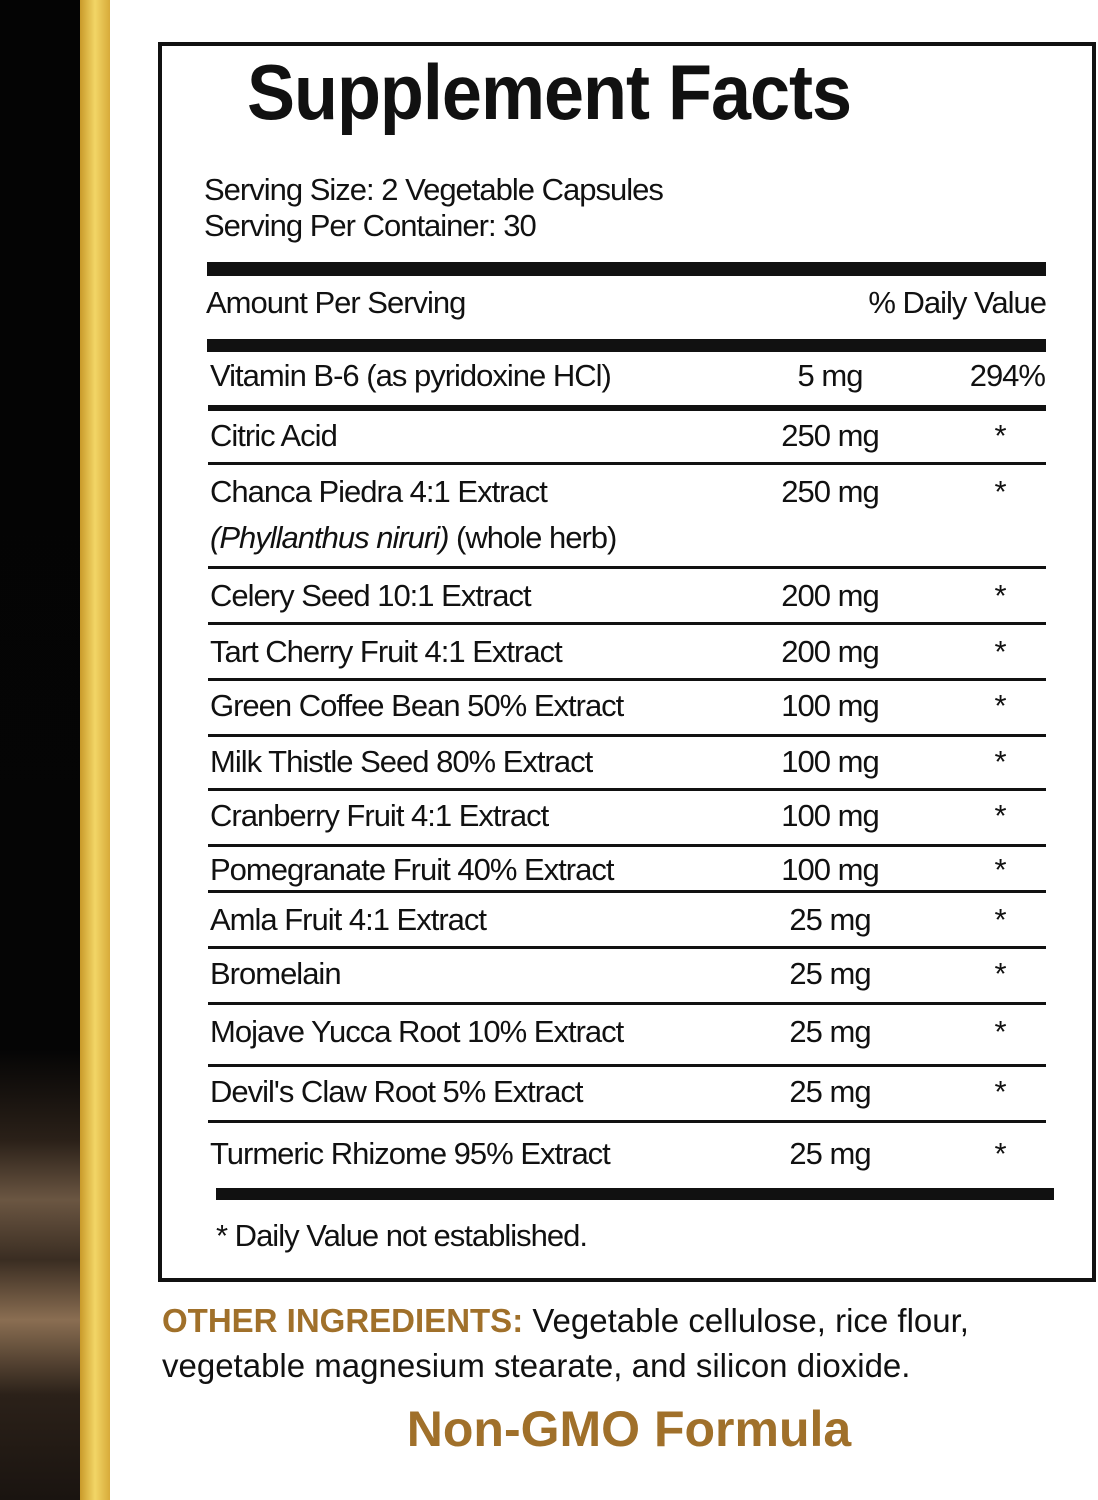 This screenshot has height=1500, width=1098. I want to click on nutrient-name: Vitamin B-6 (as pyridoxine HCl), so click(411, 375).